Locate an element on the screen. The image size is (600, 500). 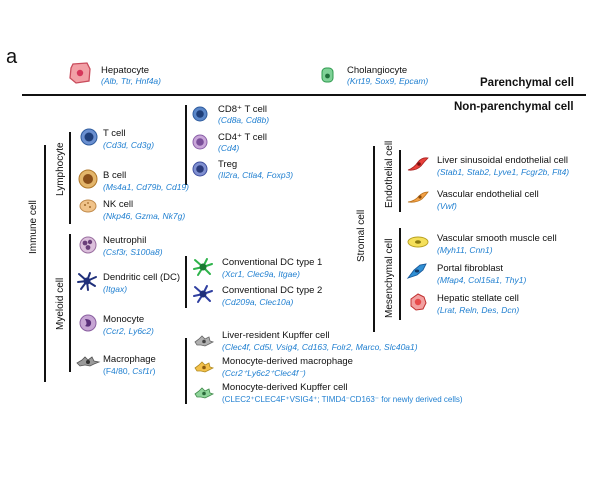
t-cell-markers: (Cd3d, Cd3g) is located at coordinates (129, 145).